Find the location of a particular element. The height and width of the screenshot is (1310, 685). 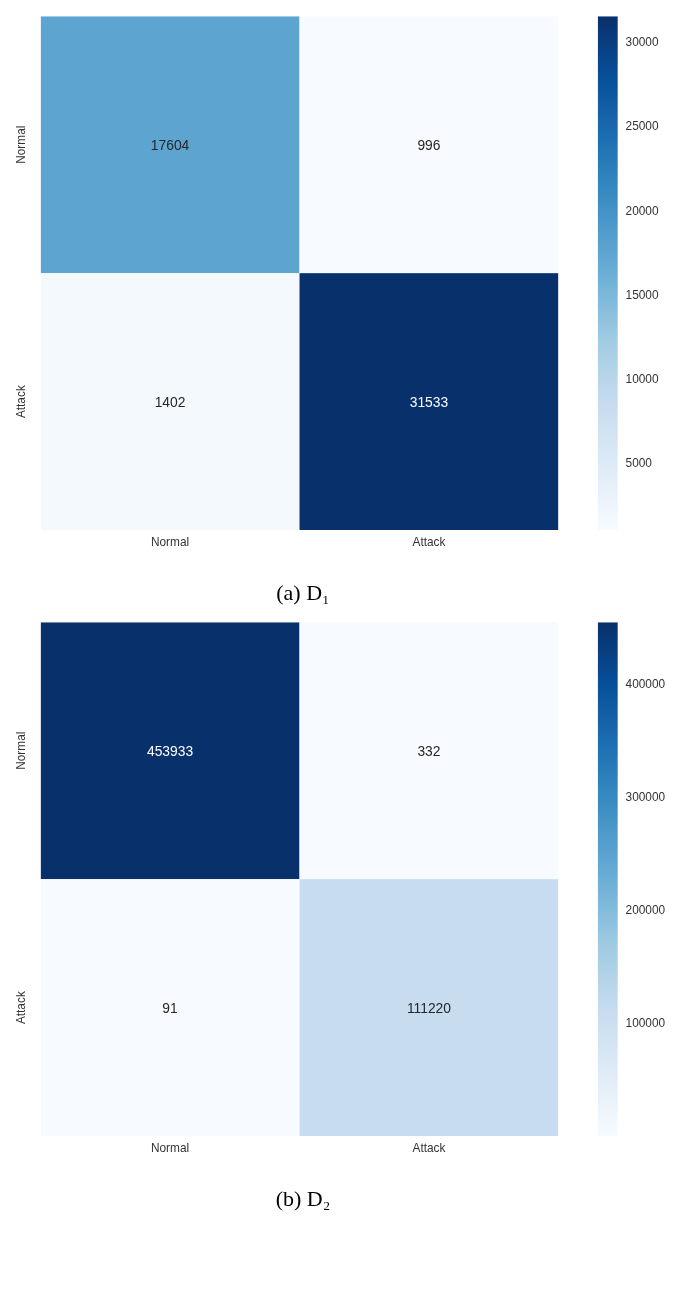

color-bar-label: 300000 is located at coordinates (645, 796).